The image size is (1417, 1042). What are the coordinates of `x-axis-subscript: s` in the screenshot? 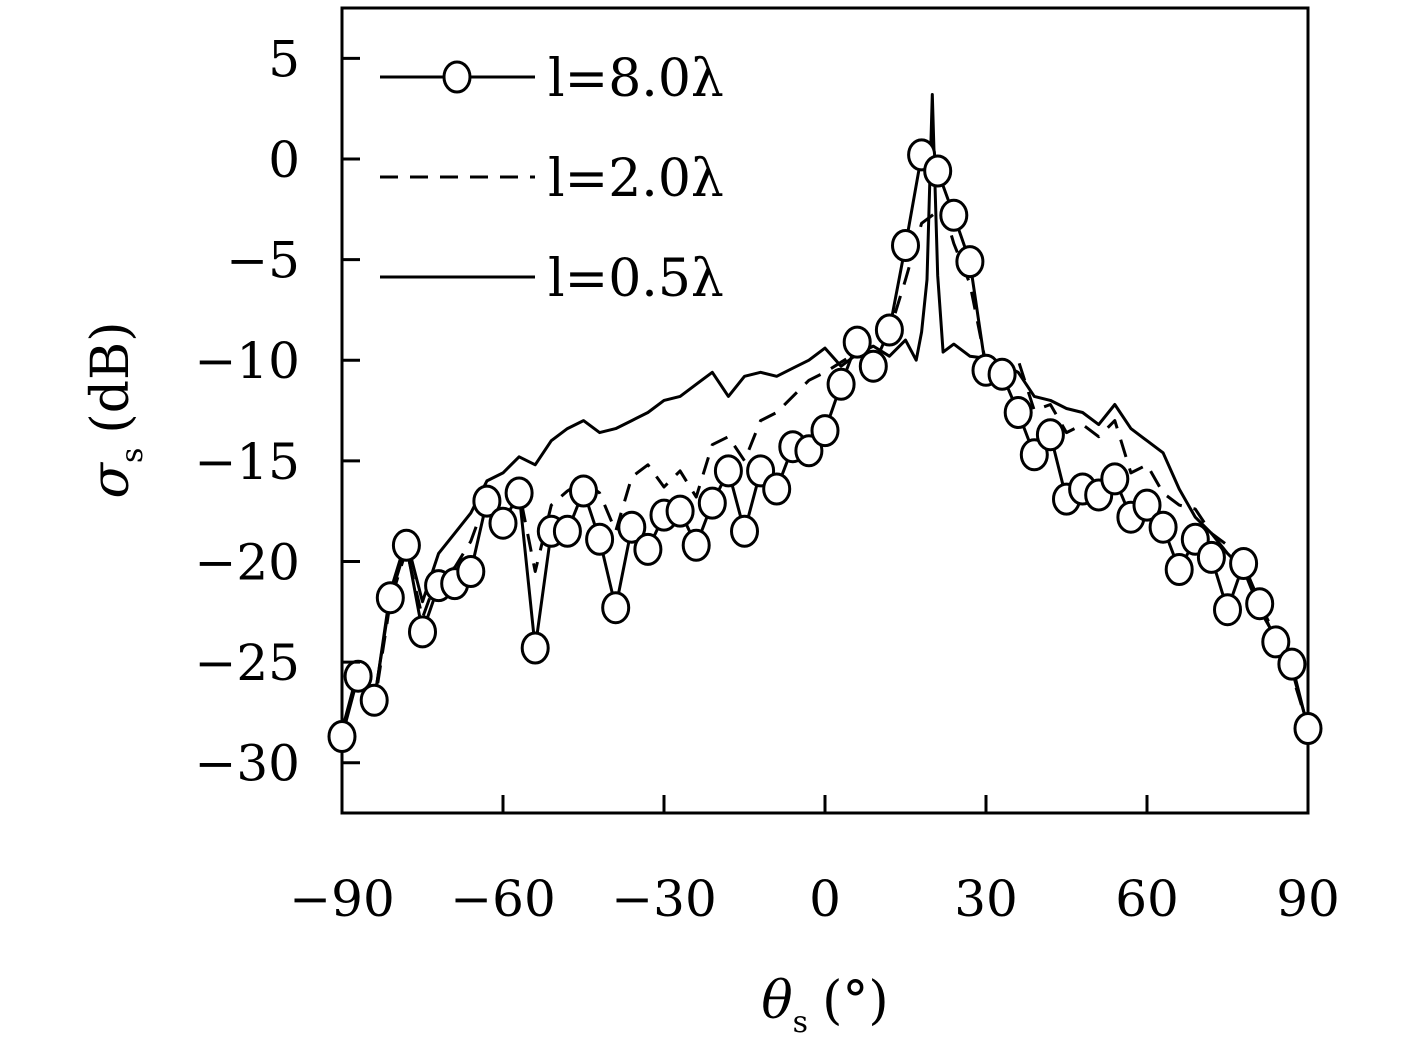 It's located at (800, 1022).